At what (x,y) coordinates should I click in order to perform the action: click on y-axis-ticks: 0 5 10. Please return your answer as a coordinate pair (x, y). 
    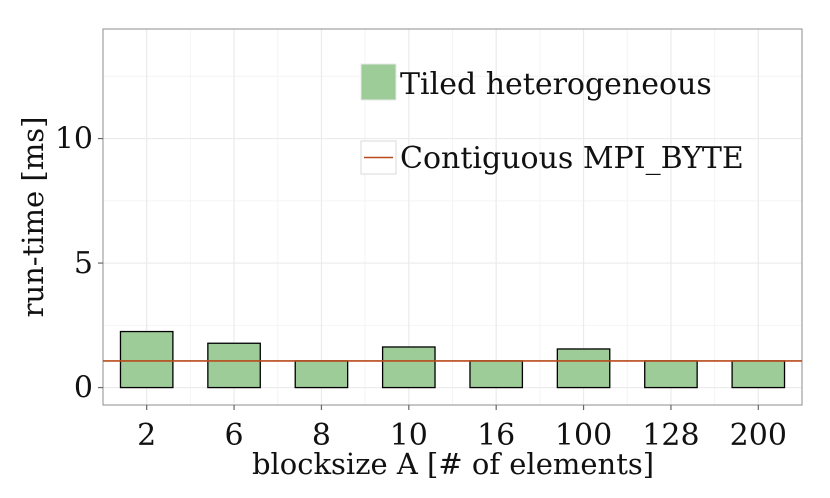
    Looking at the image, I should click on (79, 264).